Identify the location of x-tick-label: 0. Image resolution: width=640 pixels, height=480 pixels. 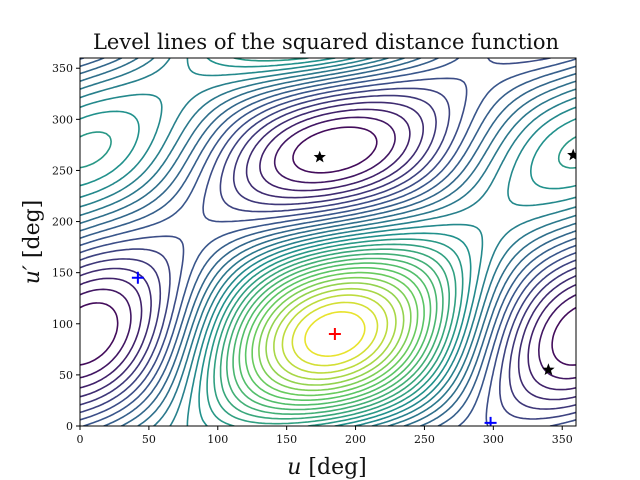
(80, 439).